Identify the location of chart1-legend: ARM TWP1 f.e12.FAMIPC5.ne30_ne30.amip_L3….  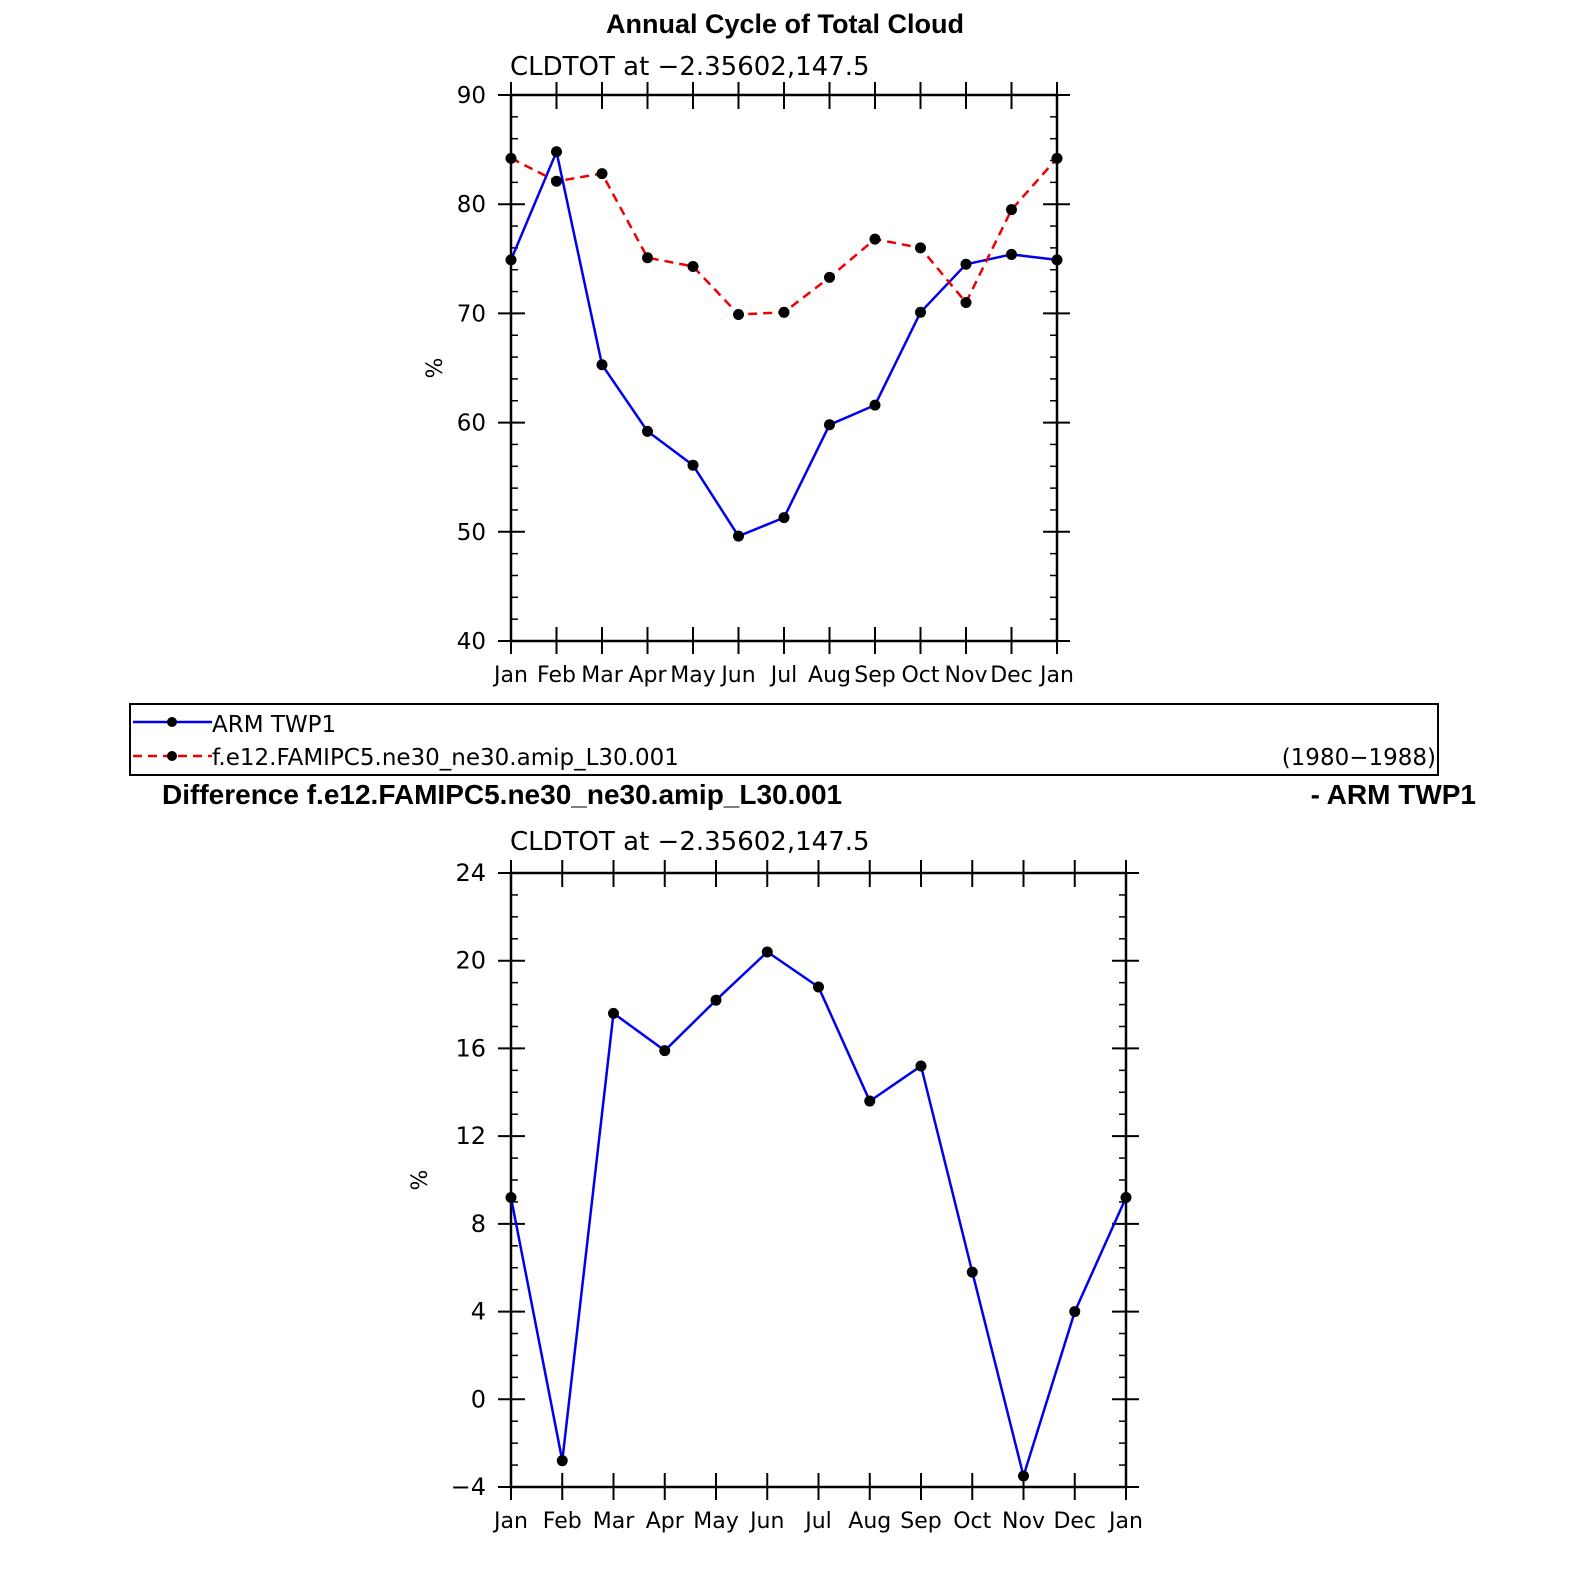
(784, 739).